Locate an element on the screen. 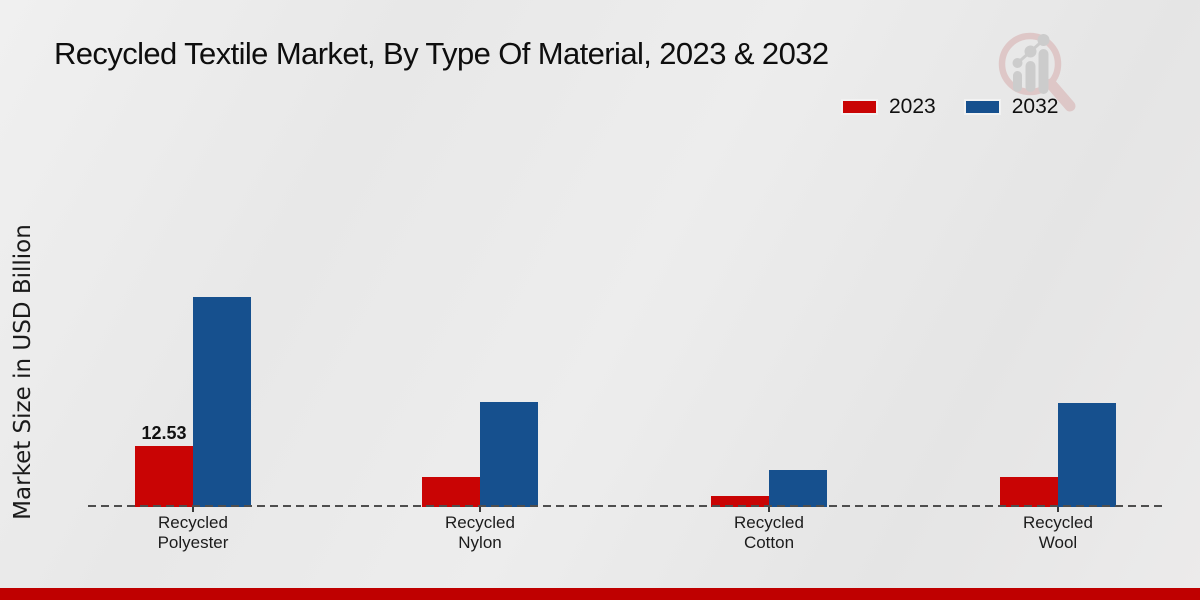 The image size is (1200, 600). category-label: Recycled Nylon is located at coordinates (480, 532).